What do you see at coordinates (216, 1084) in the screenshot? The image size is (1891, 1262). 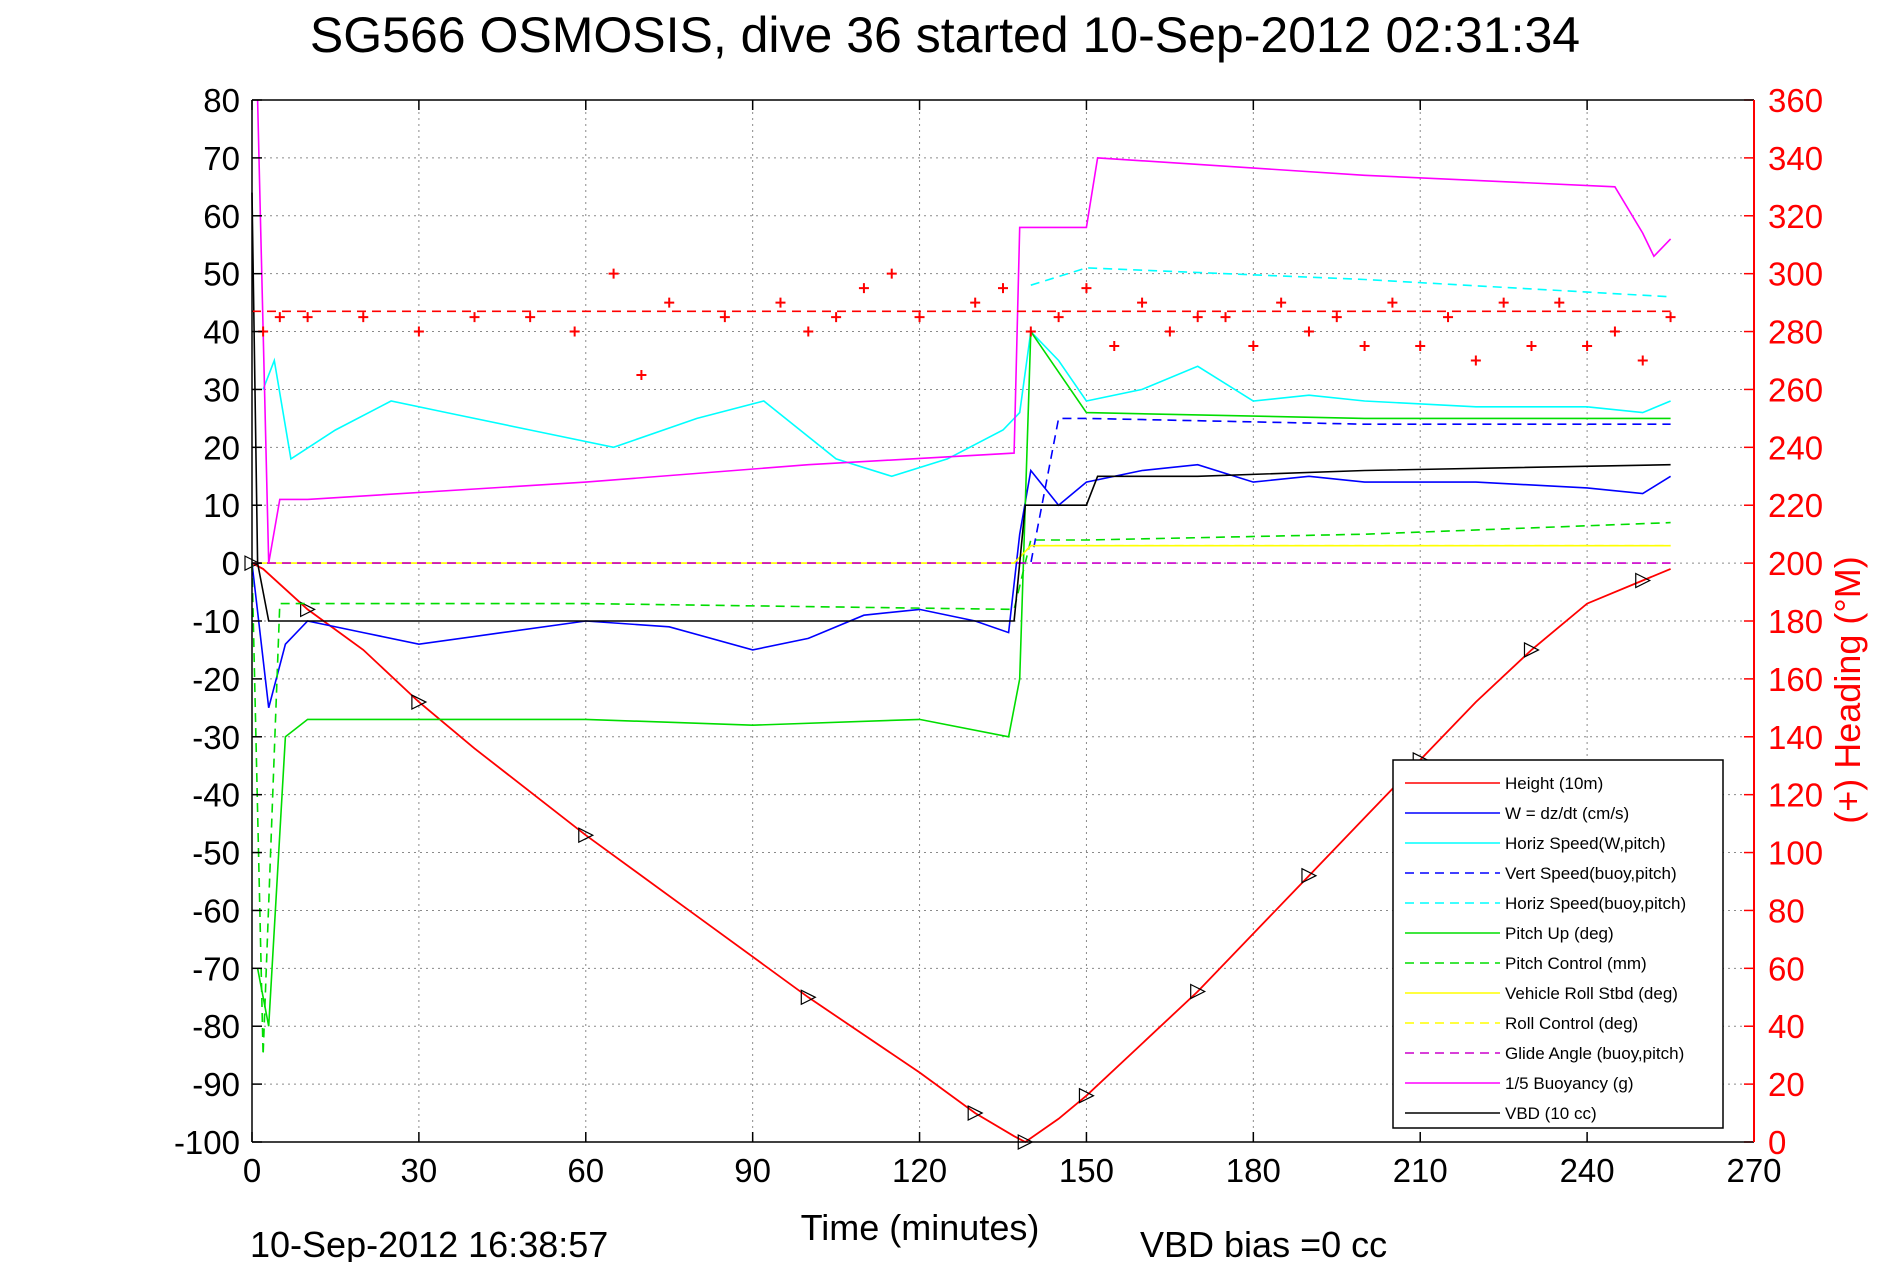 I see `y-tick-label: -90` at bounding box center [216, 1084].